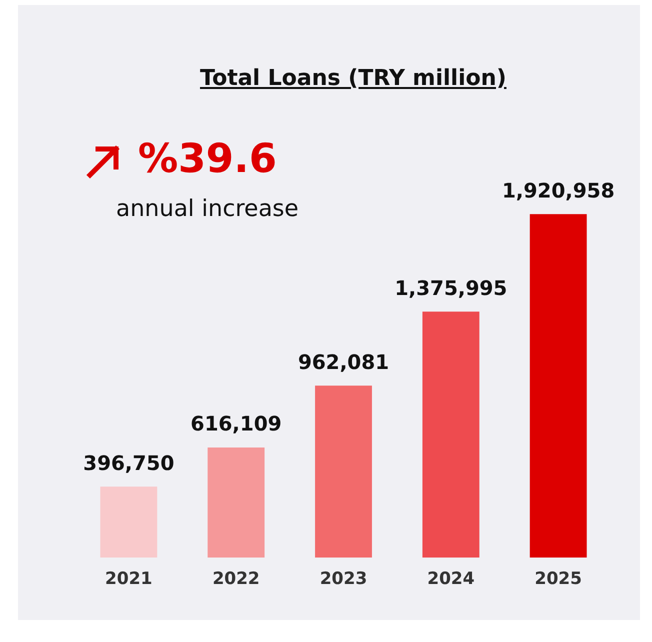  Describe the element at coordinates (207, 159) in the screenshot. I see `text: %39.6` at that location.